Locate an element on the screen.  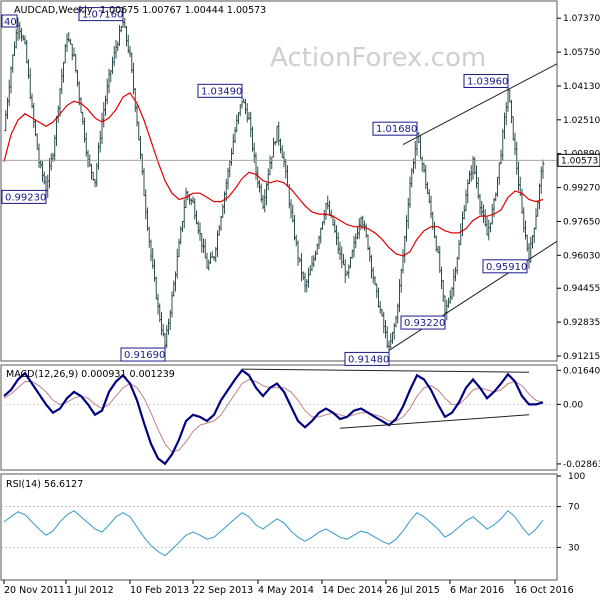
date-tick-label: 10 Feb 2013 is located at coordinates (159, 590).